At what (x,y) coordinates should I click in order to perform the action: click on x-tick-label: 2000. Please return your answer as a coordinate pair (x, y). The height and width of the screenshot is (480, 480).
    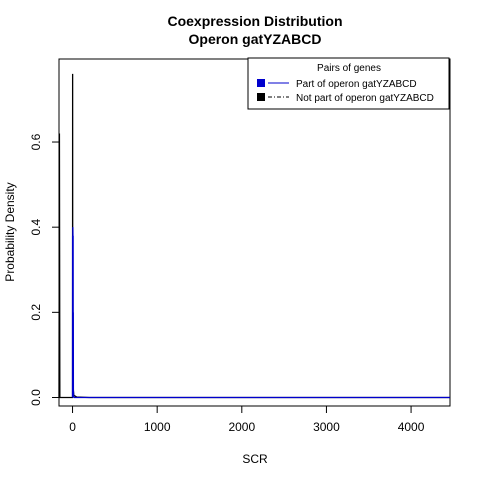
    Looking at the image, I should click on (241, 427).